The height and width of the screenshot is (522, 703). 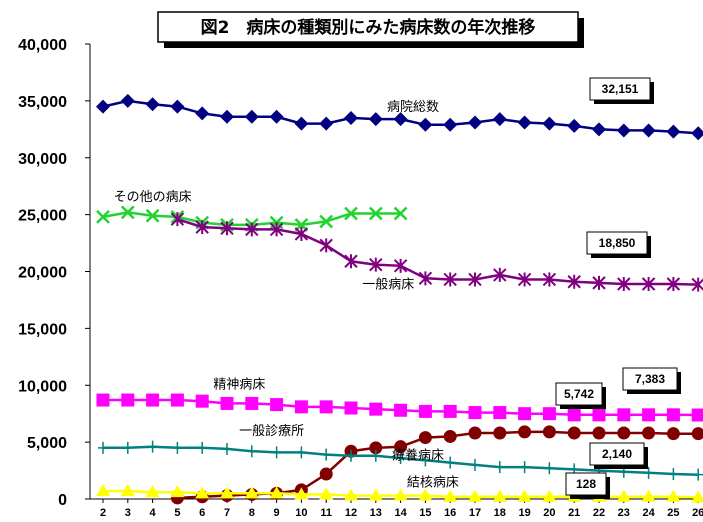 I want to click on x-tick-label: 24, so click(x=648, y=513).